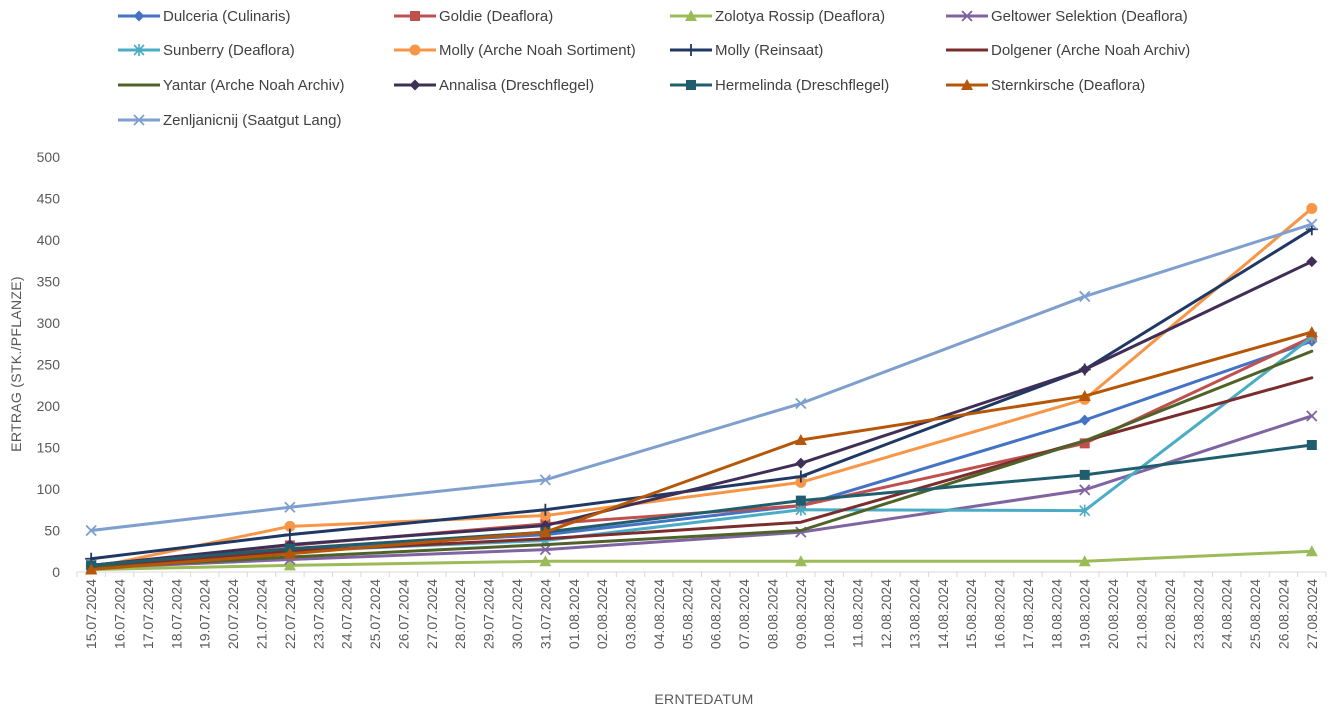 This screenshot has height=711, width=1338. I want to click on x-tick-label: 29.07.2024, so click(489, 614).